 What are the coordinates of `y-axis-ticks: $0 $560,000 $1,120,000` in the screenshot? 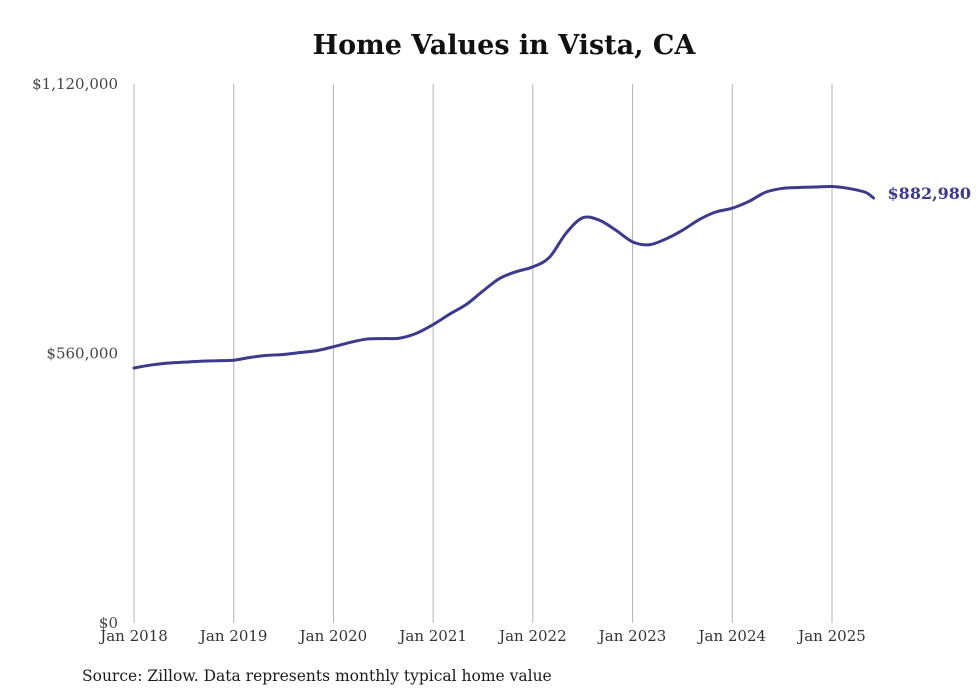 It's located at (75, 353).